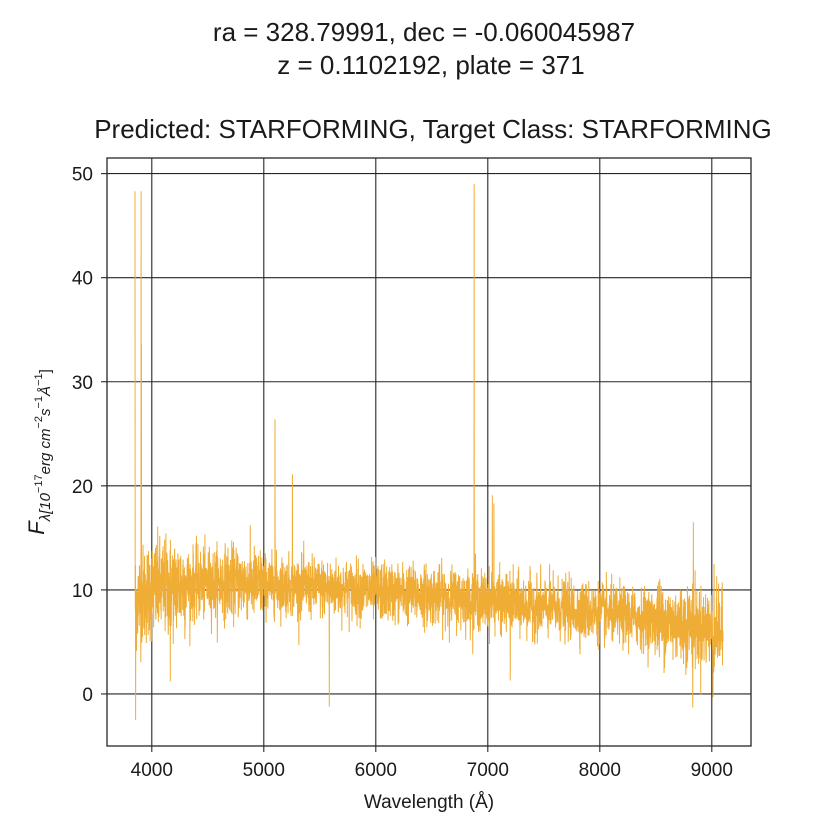 Image resolution: width=840 pixels, height=840 pixels. What do you see at coordinates (87, 695) in the screenshot?
I see `y-tick-label: 0` at bounding box center [87, 695].